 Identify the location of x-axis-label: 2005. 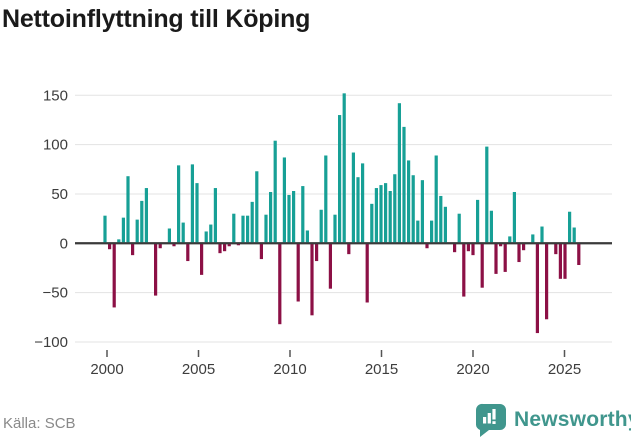
(198, 369).